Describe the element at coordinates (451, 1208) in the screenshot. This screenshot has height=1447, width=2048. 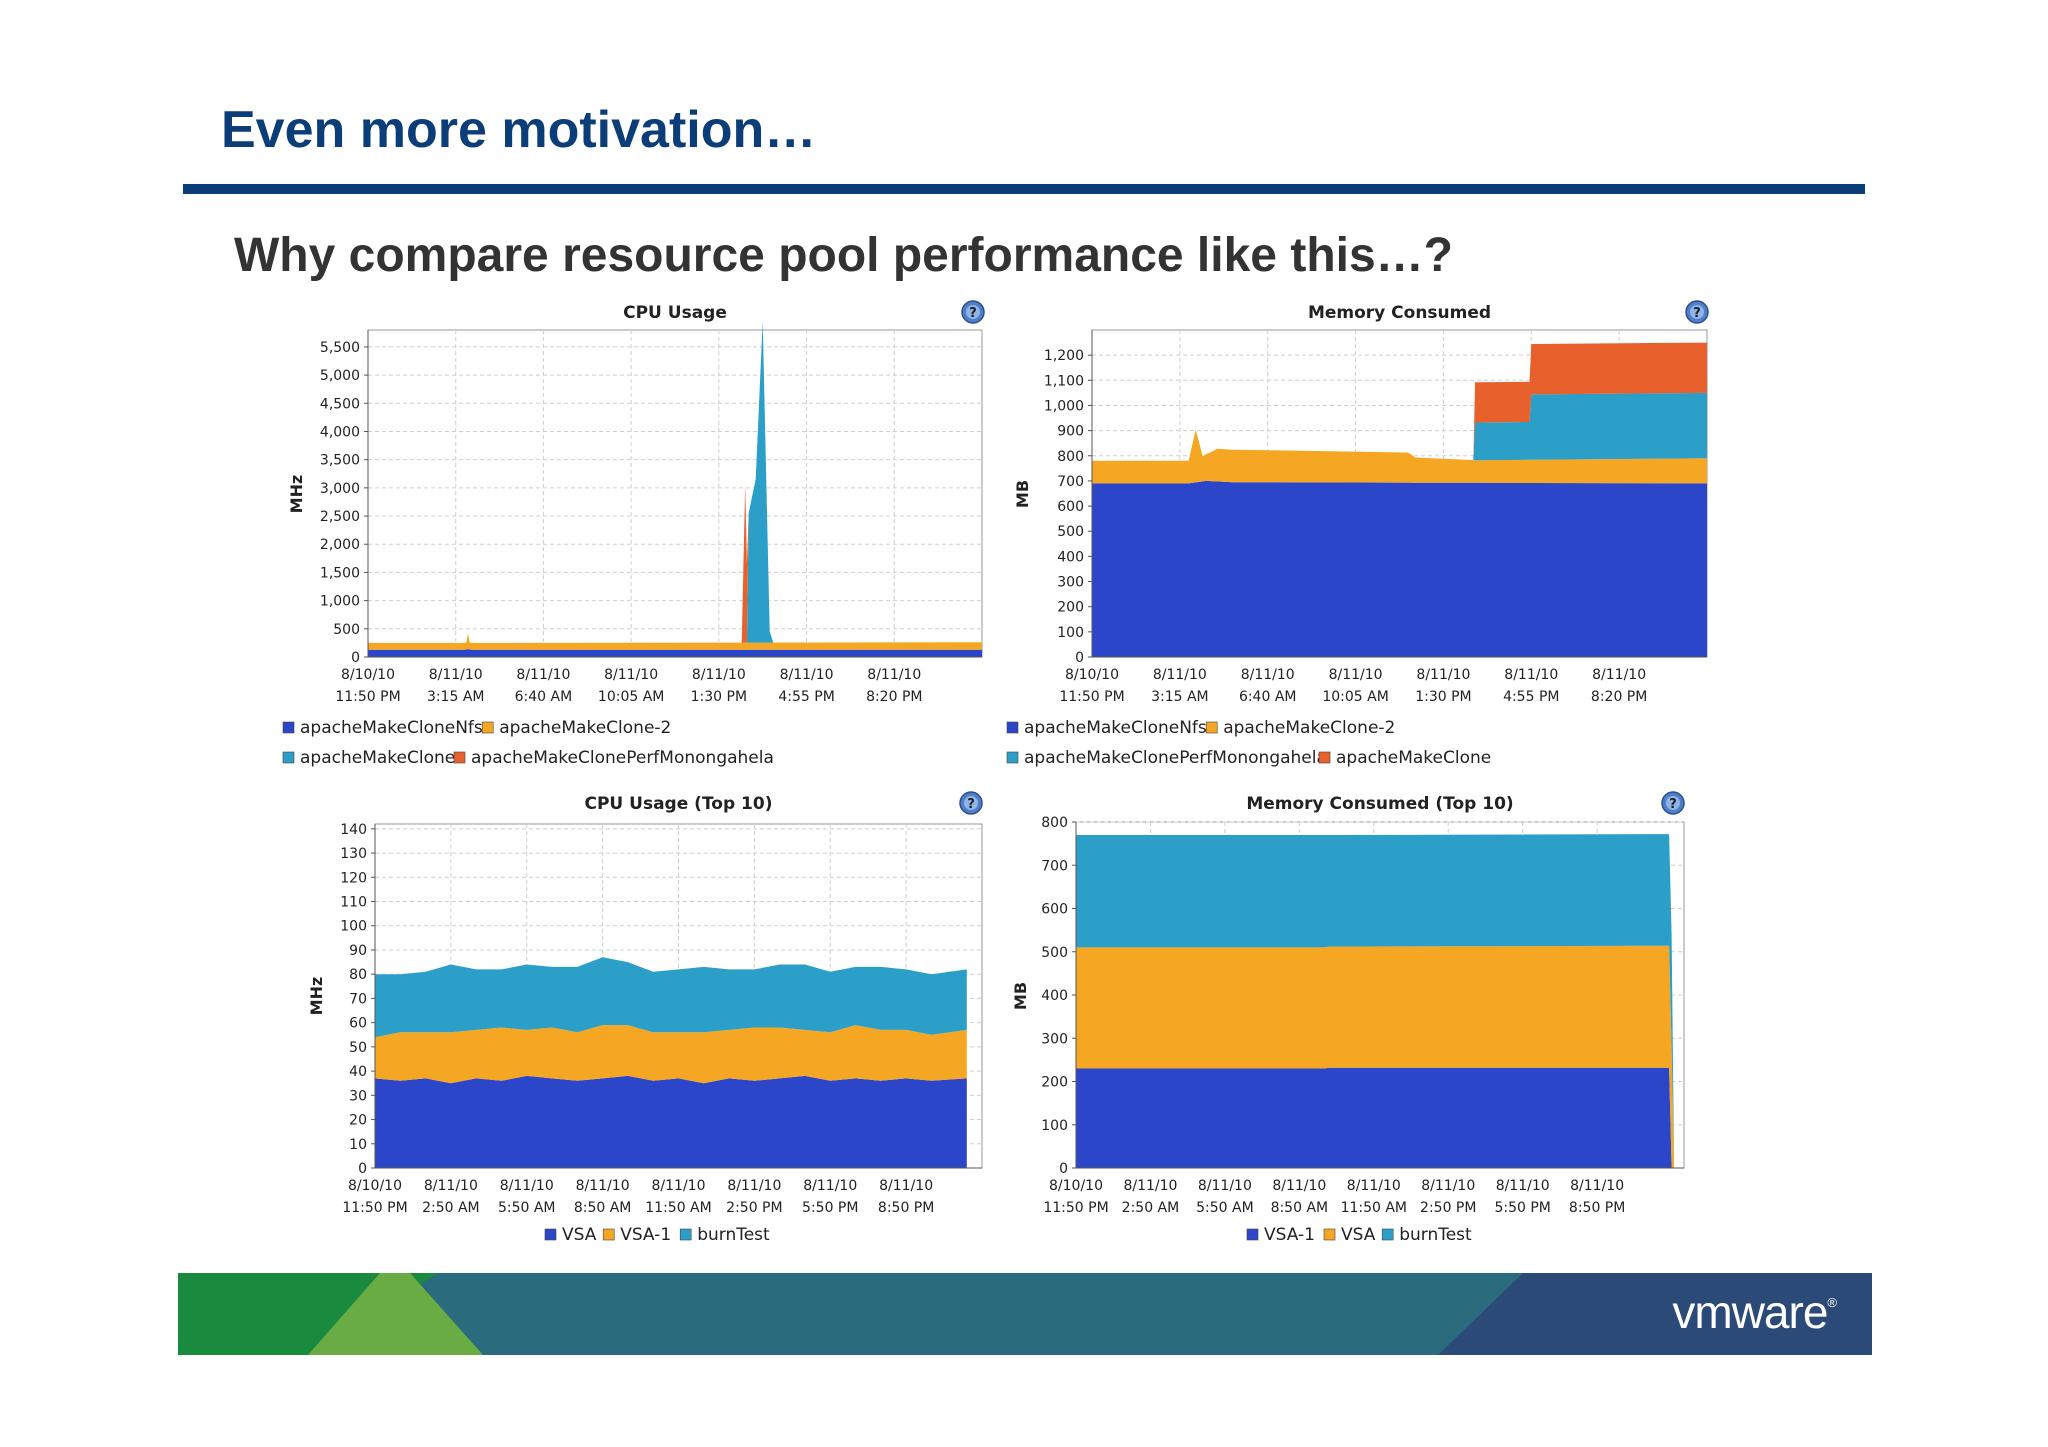
I see `x-tick-label: 2:50 AM` at that location.